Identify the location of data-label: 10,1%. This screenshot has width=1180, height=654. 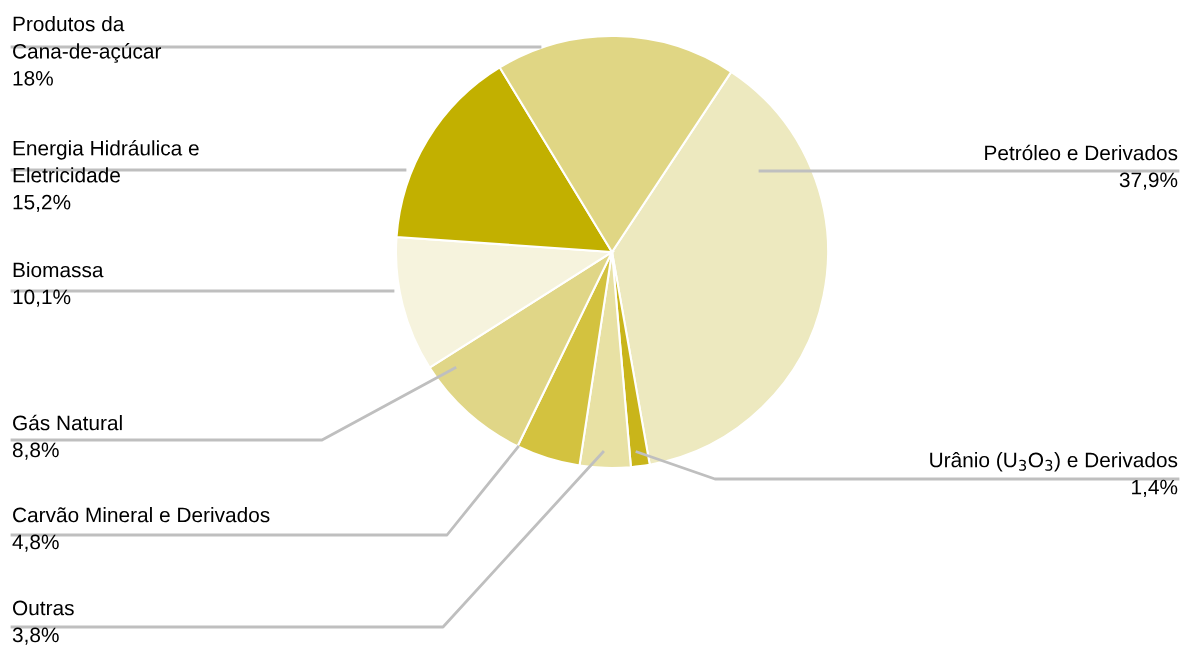
(42, 298).